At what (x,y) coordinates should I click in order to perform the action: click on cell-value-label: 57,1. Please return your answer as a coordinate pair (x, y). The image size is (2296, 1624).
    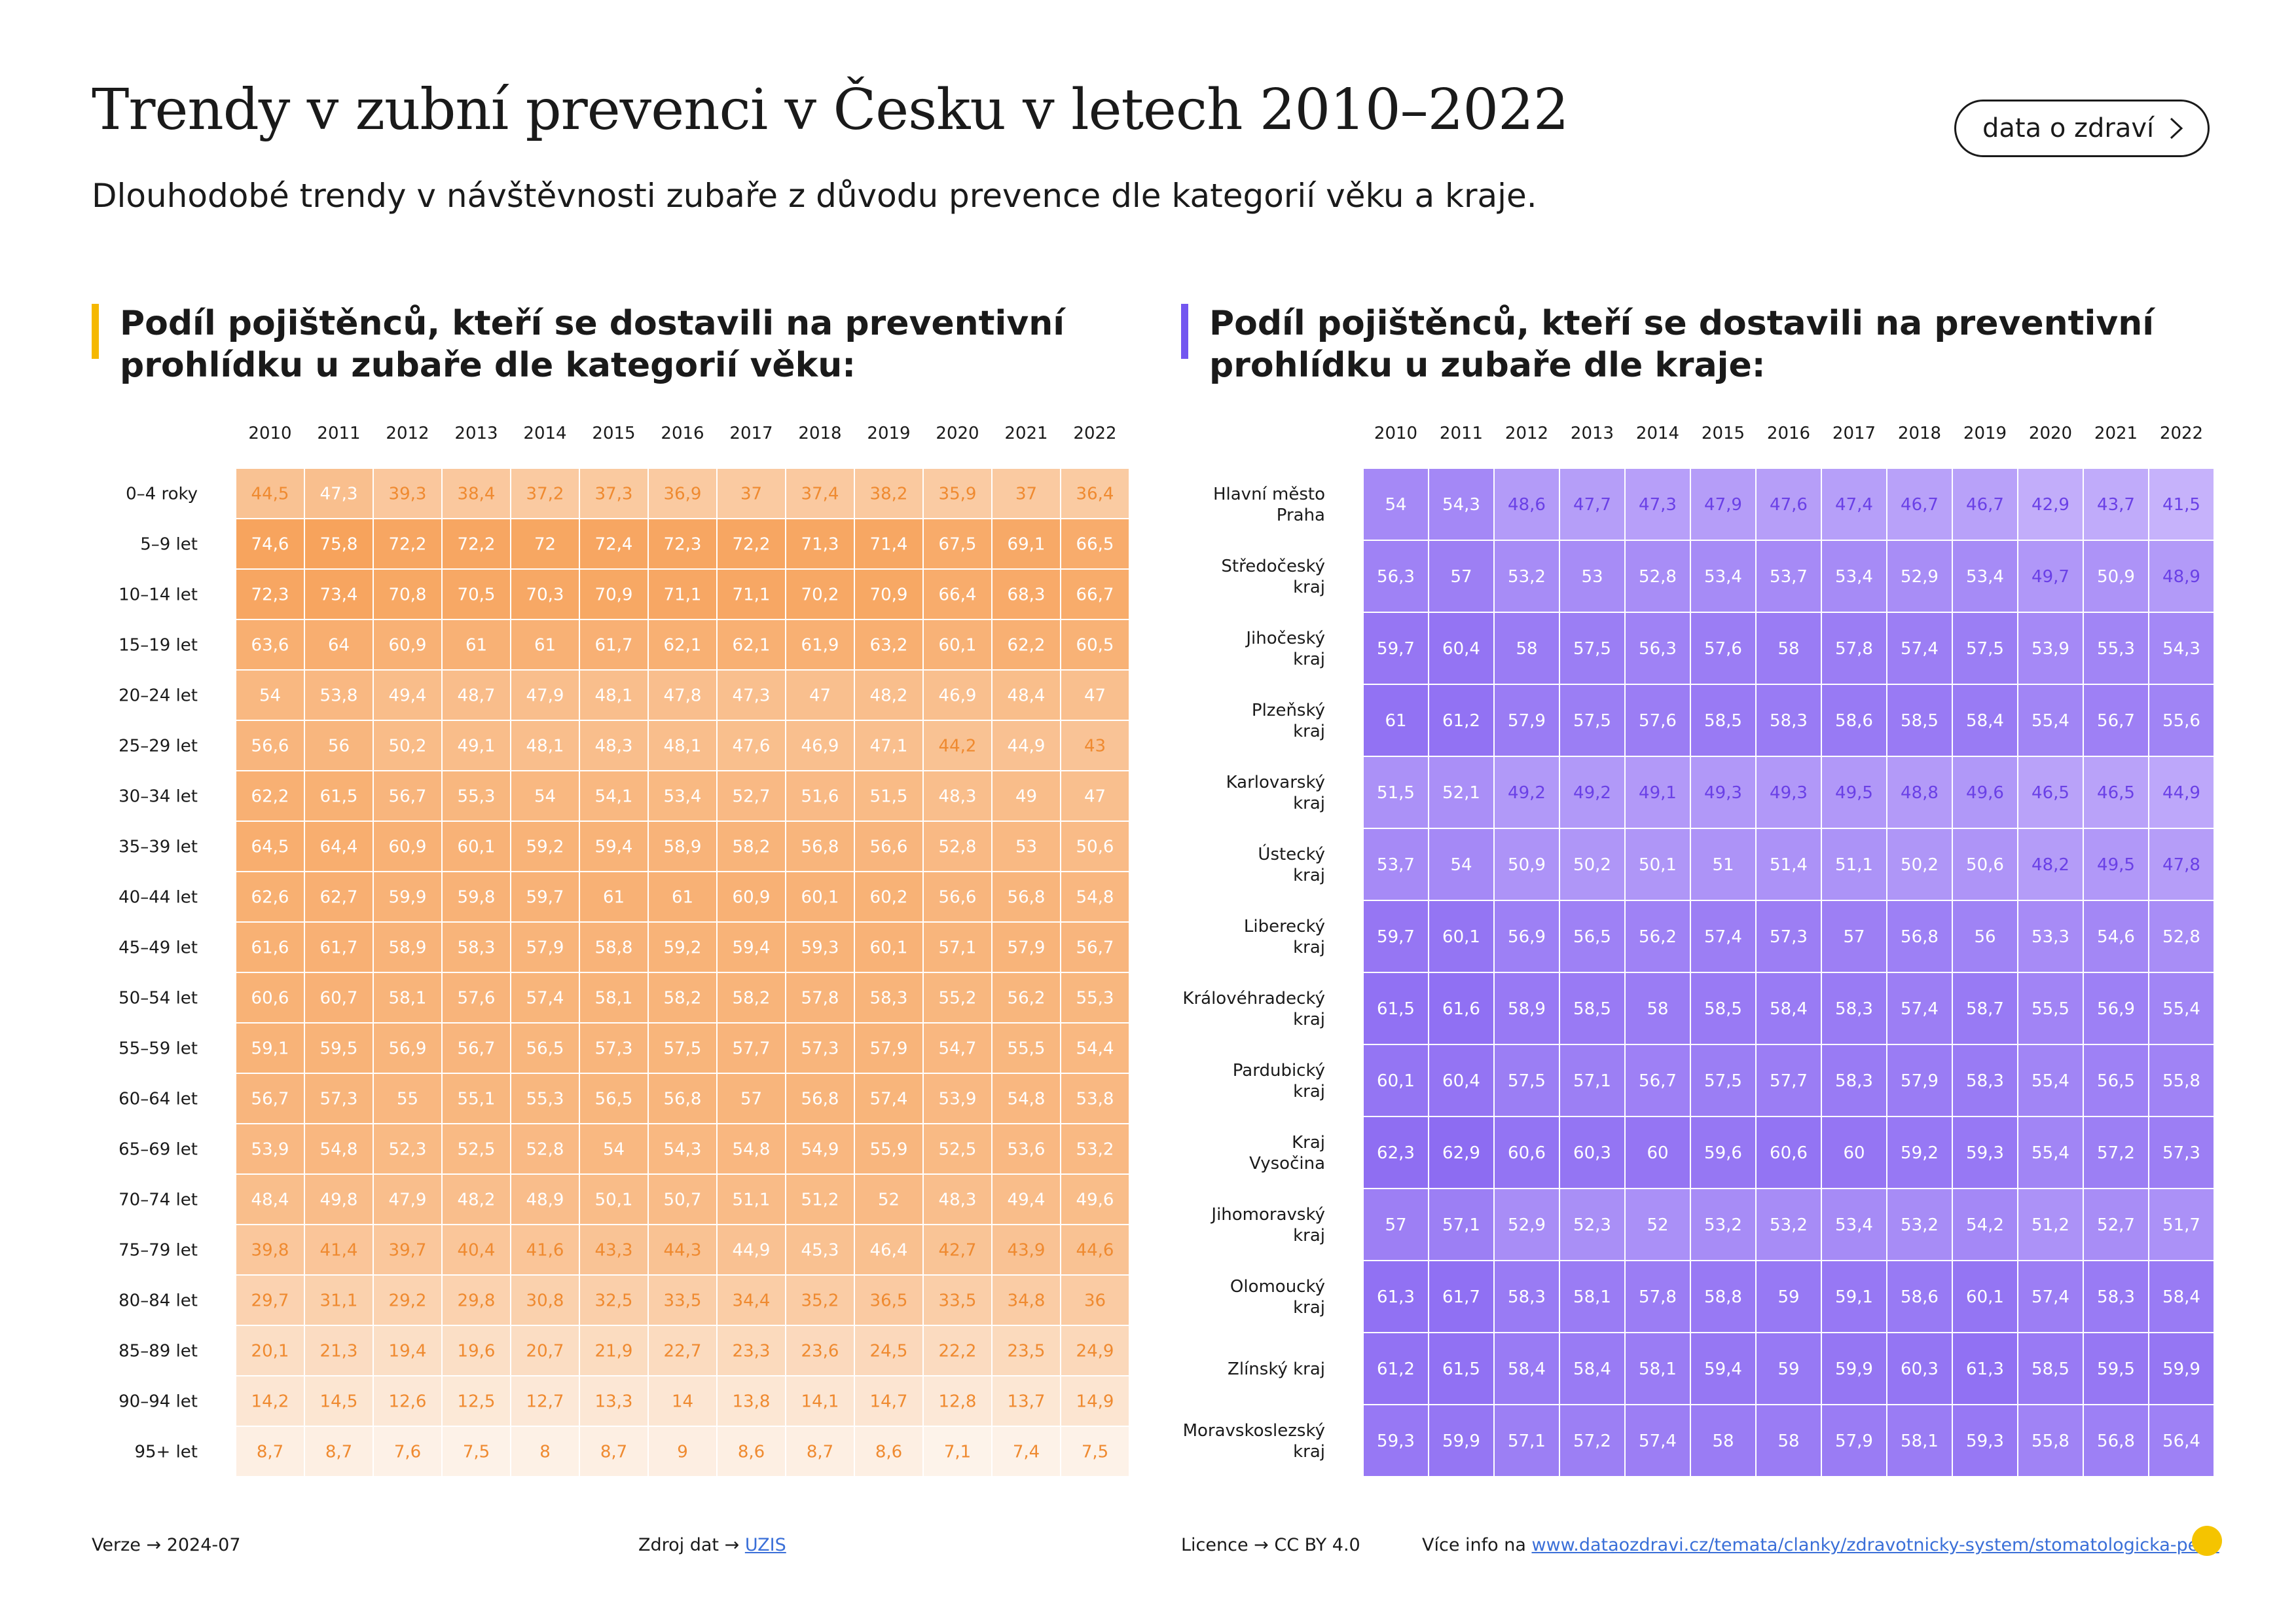
    Looking at the image, I should click on (1592, 1081).